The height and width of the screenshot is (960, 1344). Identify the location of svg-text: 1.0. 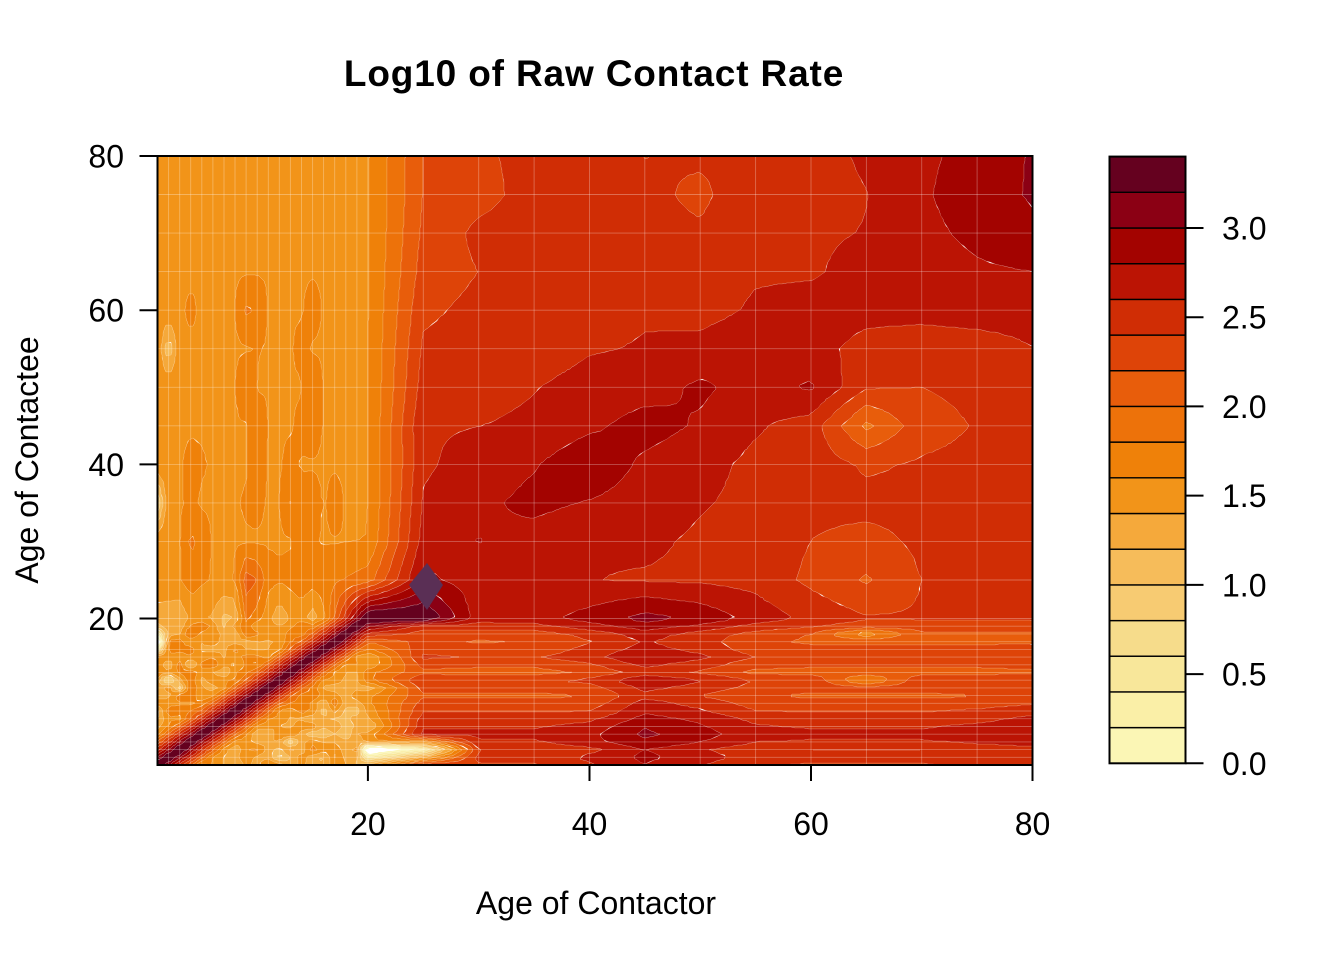
(1244, 585).